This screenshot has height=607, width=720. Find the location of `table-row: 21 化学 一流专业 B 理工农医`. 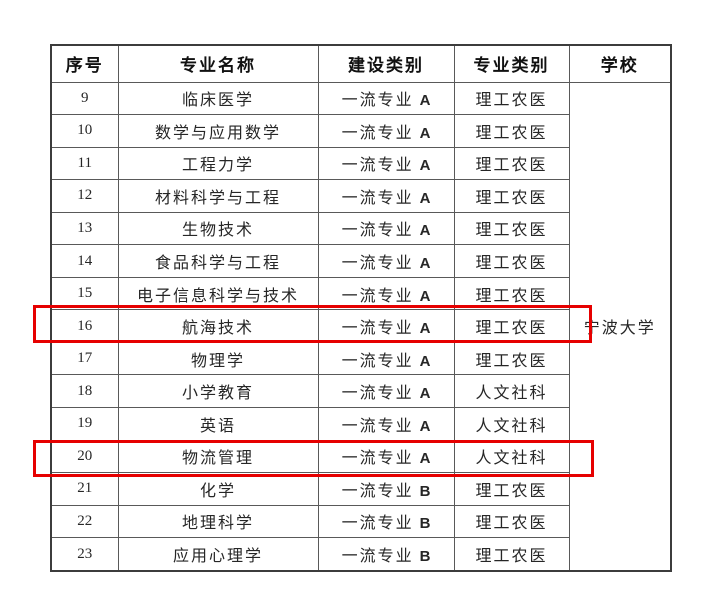

table-row: 21 化学 一流专业 B 理工农医 is located at coordinates (360, 489).